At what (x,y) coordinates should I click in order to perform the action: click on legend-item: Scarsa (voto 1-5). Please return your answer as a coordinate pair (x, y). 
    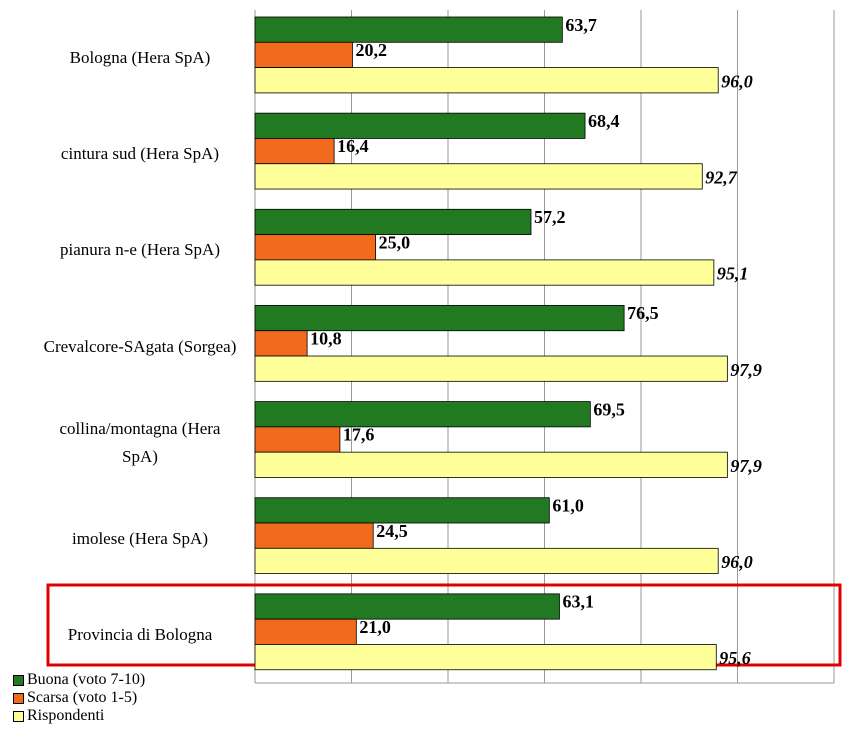
    Looking at the image, I should click on (75, 698).